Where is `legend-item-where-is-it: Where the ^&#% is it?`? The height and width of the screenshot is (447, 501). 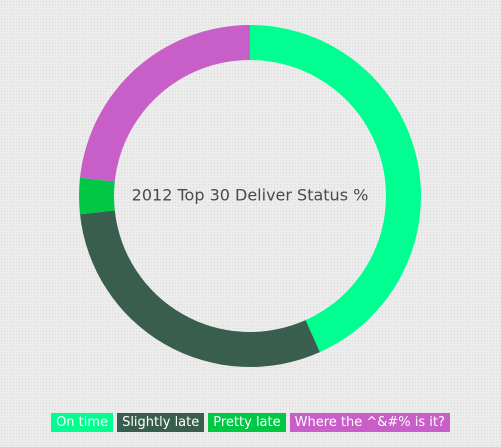
legend-item-where-is-it: Where the ^&#% is it? is located at coordinates (369, 422).